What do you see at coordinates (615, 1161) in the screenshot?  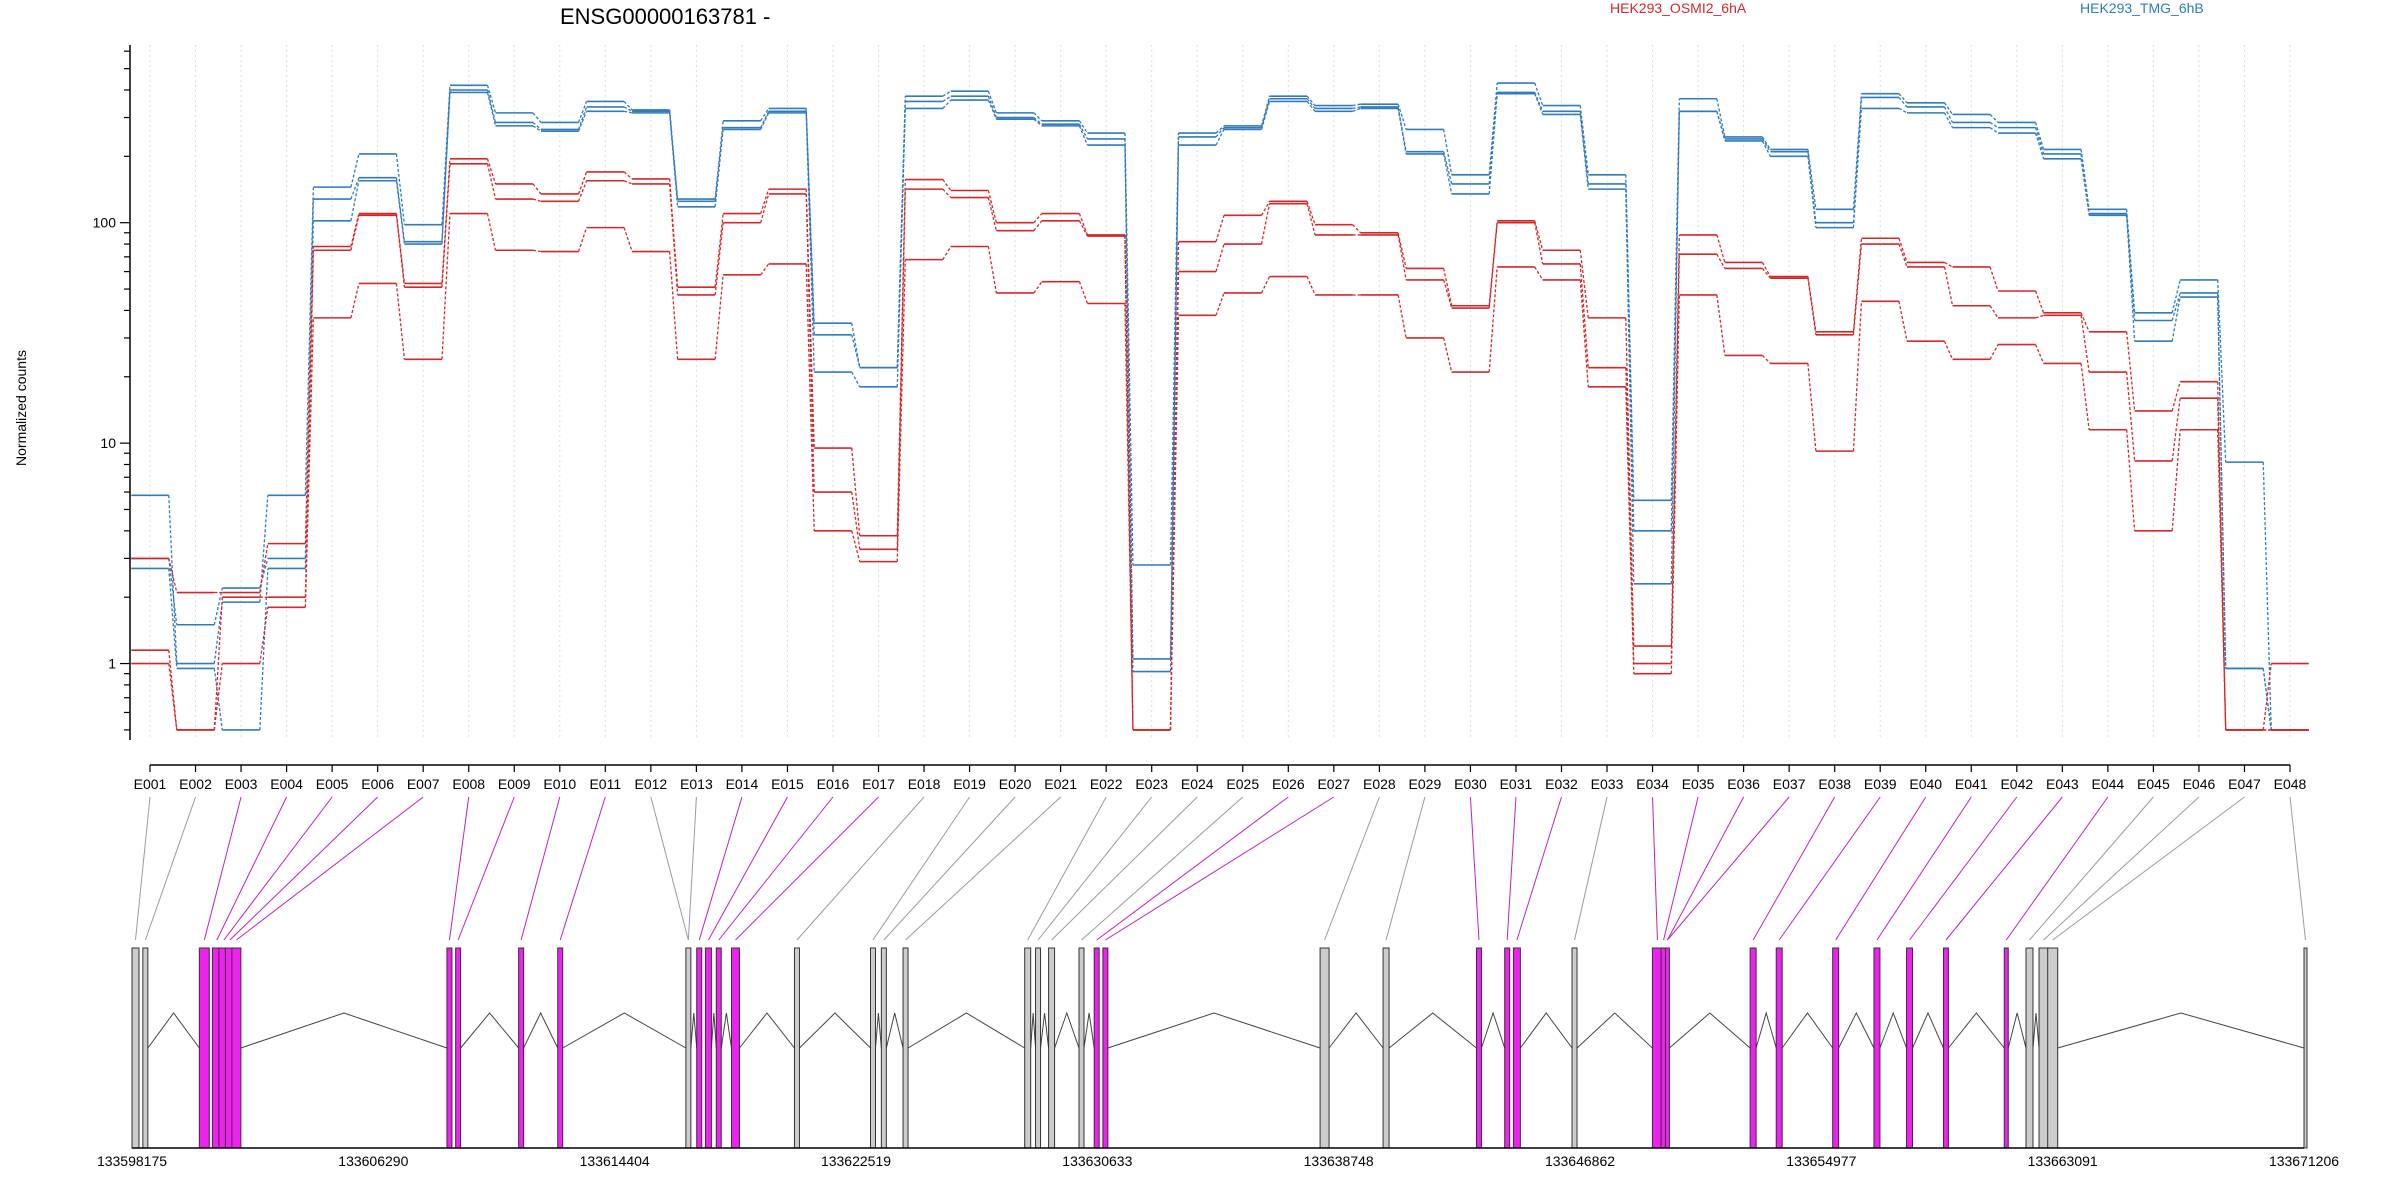 I see `coordinate-label: 133614404` at bounding box center [615, 1161].